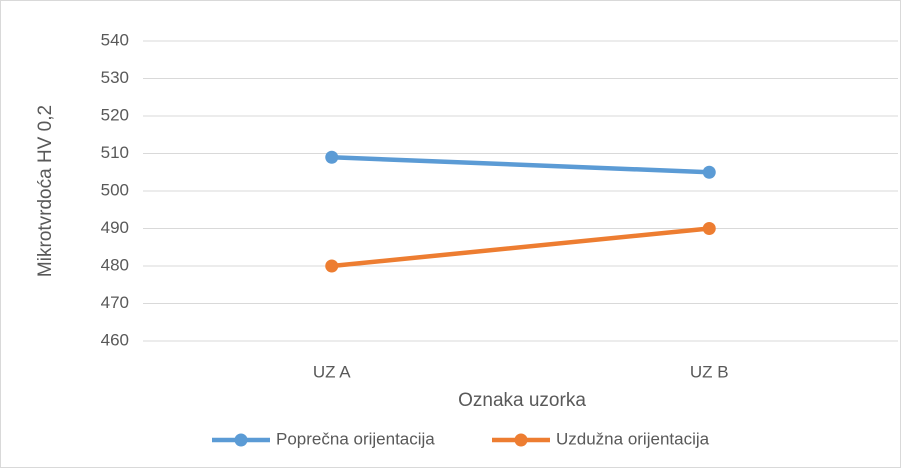  I want to click on y-tick-label: 480, so click(115, 264).